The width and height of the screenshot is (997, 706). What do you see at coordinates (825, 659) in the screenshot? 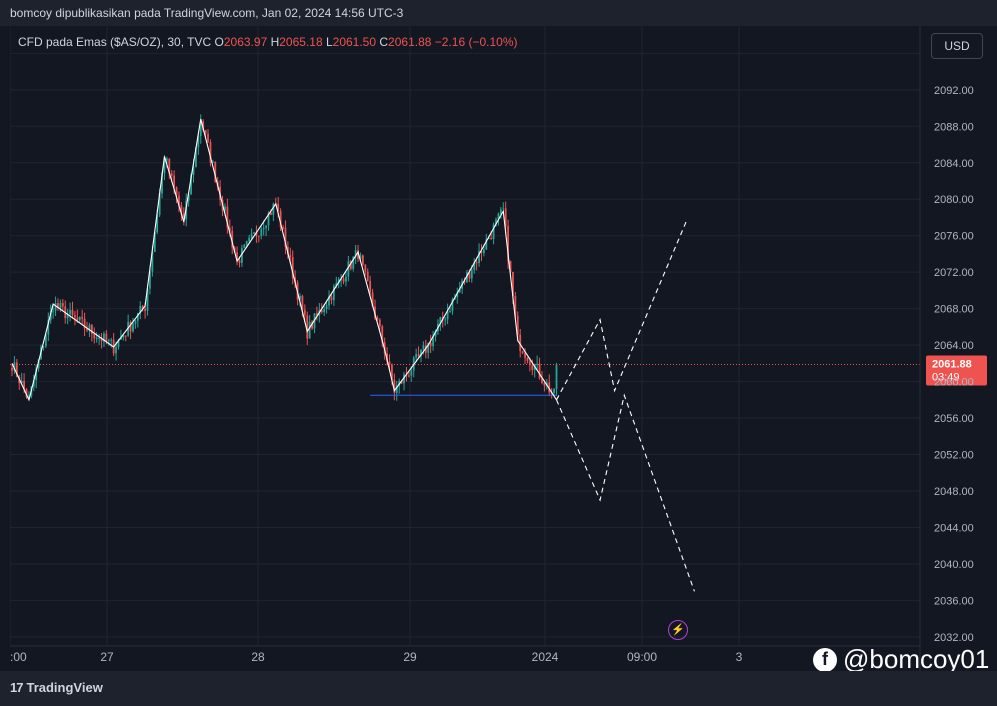
I see `facebook-icon: f` at bounding box center [825, 659].